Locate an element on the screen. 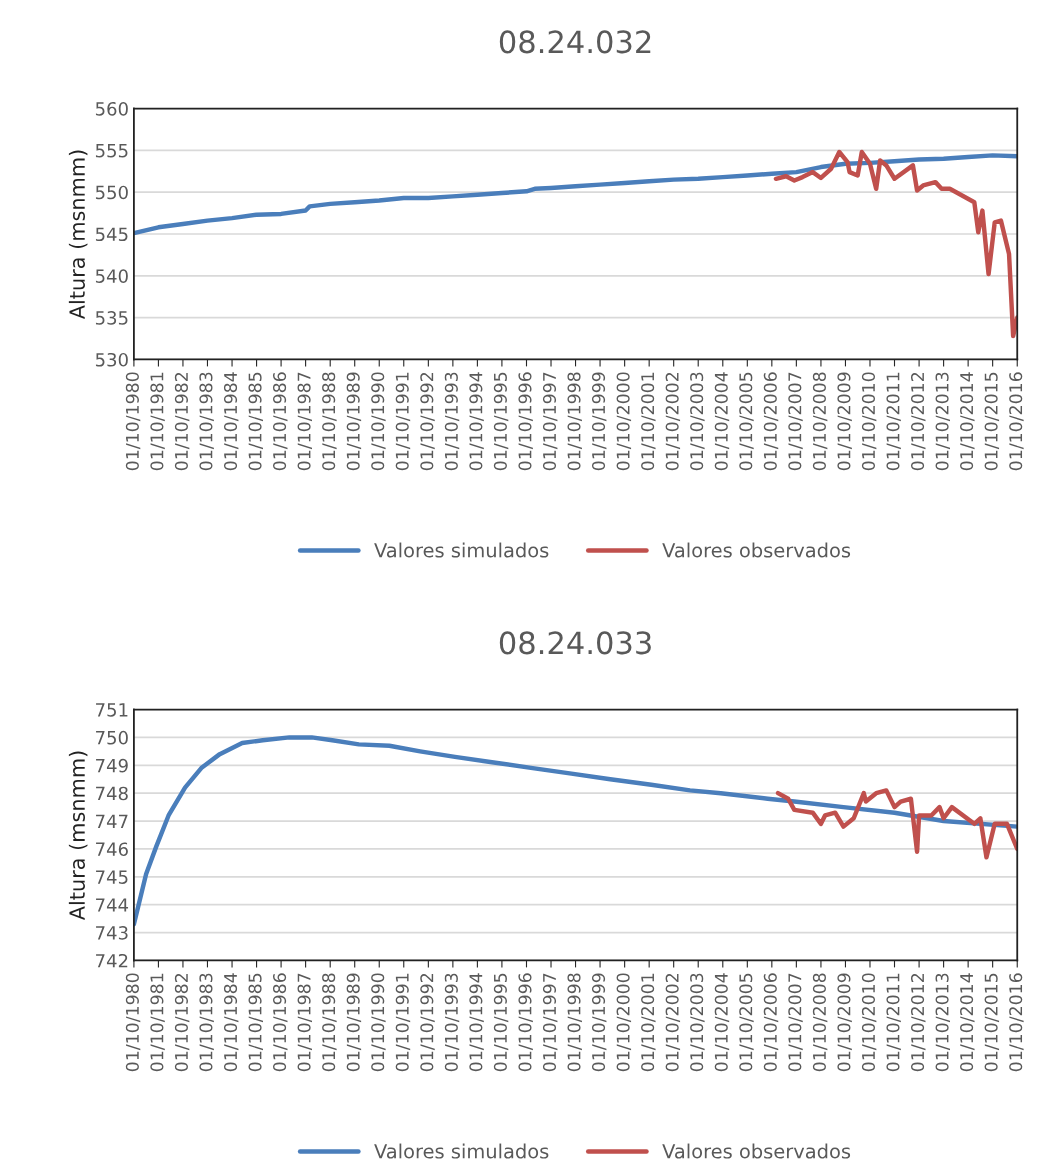 Image resolution: width=1038 pixels, height=1167 pixels. y-tick-label: 540 is located at coordinates (111, 276).